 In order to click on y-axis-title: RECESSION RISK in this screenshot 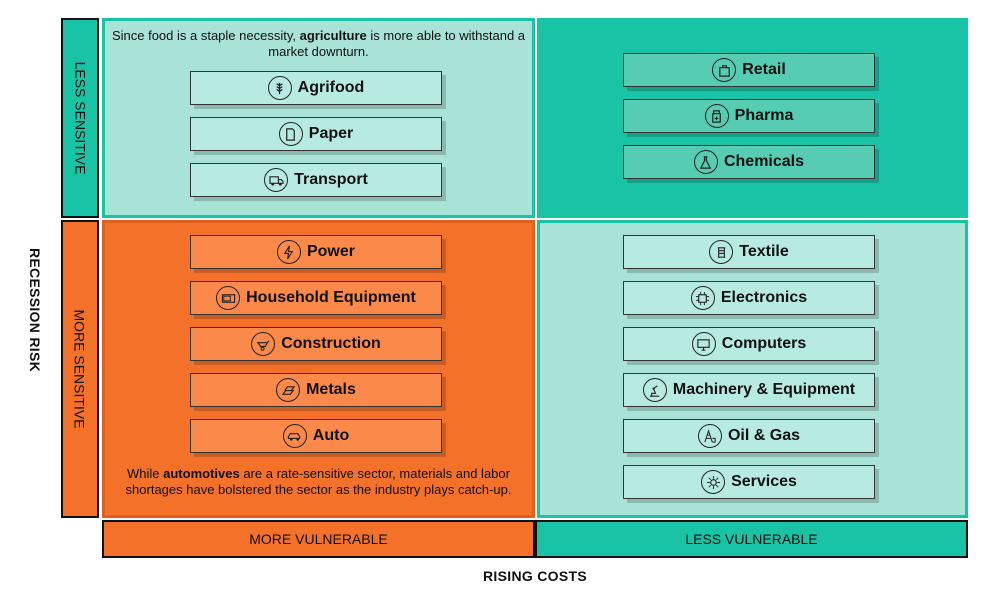, I will do `click(35, 310)`.